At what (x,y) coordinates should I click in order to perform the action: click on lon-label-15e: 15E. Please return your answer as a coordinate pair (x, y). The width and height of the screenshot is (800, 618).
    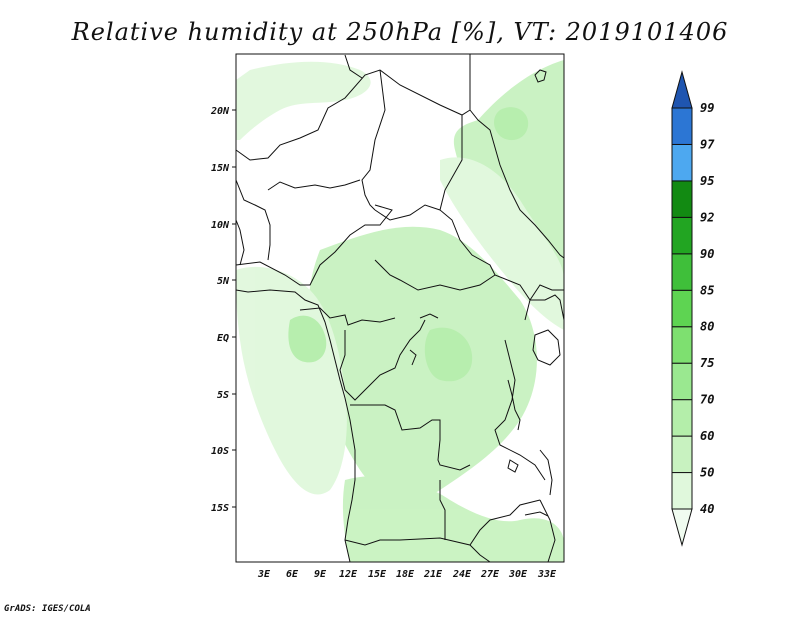
    Looking at the image, I should click on (377, 574).